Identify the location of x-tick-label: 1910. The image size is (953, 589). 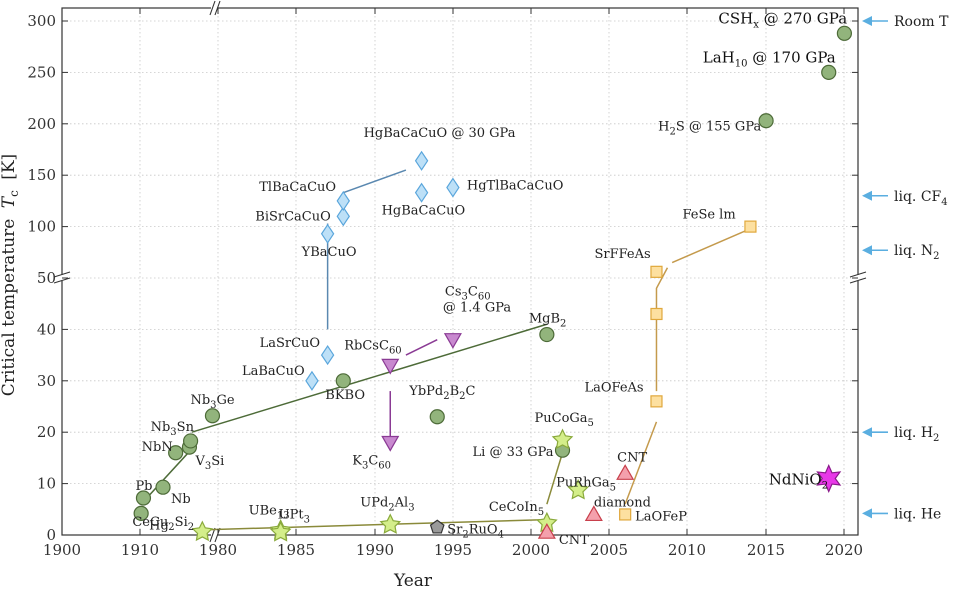
(140, 550).